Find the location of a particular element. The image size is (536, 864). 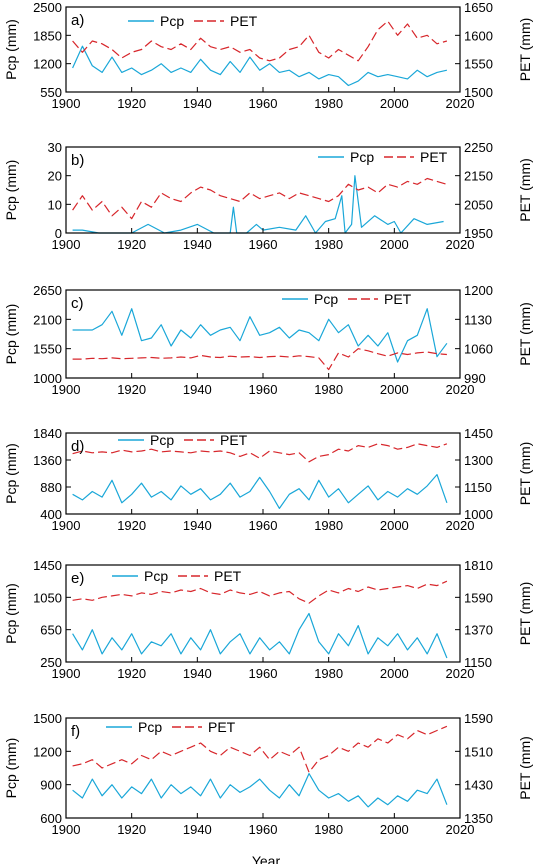

panel-e-xtick-label: 2000 is located at coordinates (394, 673).